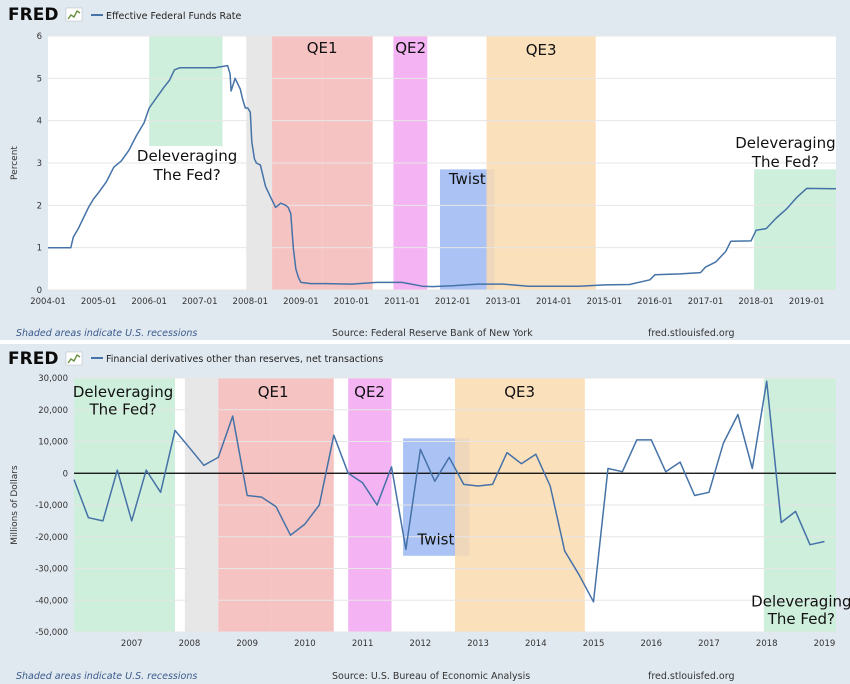  I want to click on x-tick-label: 2018, so click(767, 644).